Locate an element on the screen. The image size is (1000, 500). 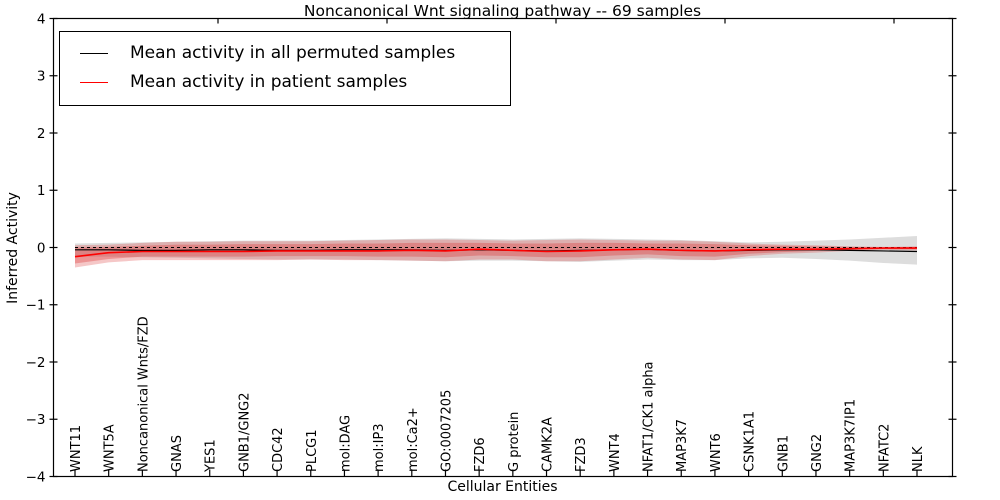
x-tick-label: GO:0007205 is located at coordinates (446, 431).